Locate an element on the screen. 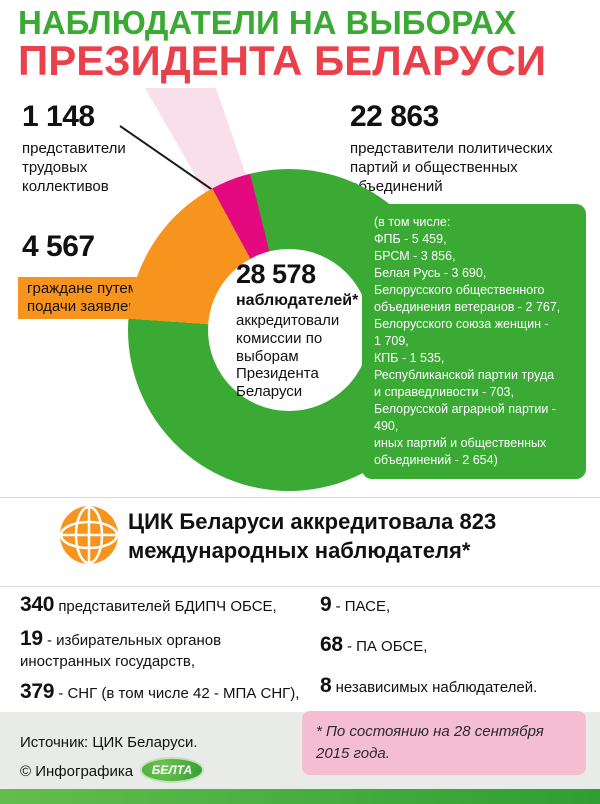  pink-segment-value: 1 148 is located at coordinates (58, 116).